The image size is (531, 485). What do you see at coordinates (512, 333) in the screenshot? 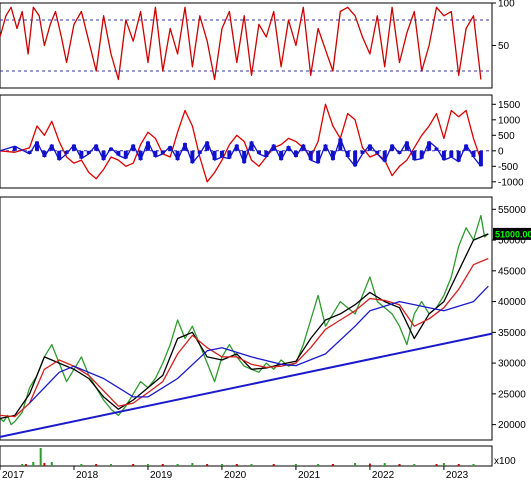
I see `price-ytick-label-4: 35000` at bounding box center [512, 333].